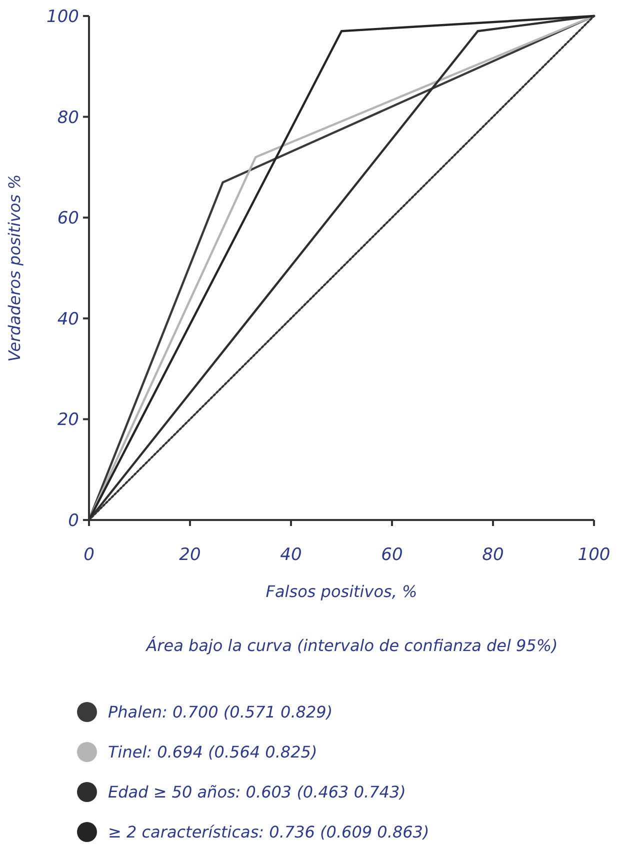 The height and width of the screenshot is (849, 639). I want to click on x-tick-label: 80, so click(493, 555).